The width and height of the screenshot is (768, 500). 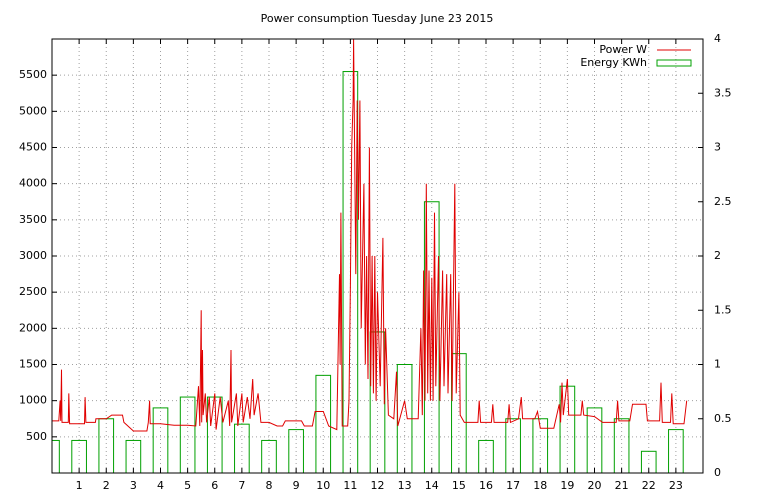 What do you see at coordinates (723, 201) in the screenshot?
I see `y2-tick-label: 2.5` at bounding box center [723, 201].